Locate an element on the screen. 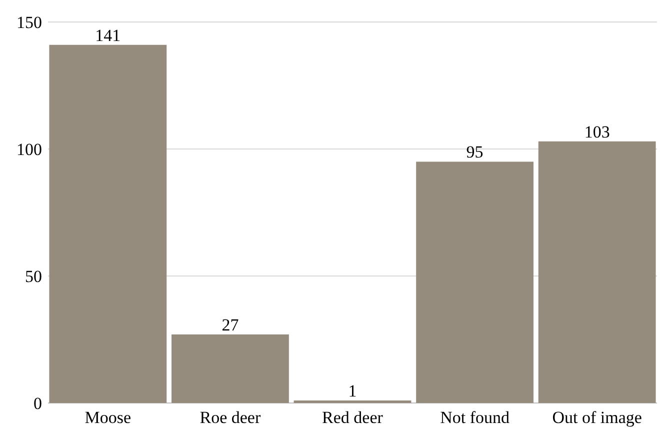 The width and height of the screenshot is (661, 434). y-tick-label: 0 is located at coordinates (38, 403).